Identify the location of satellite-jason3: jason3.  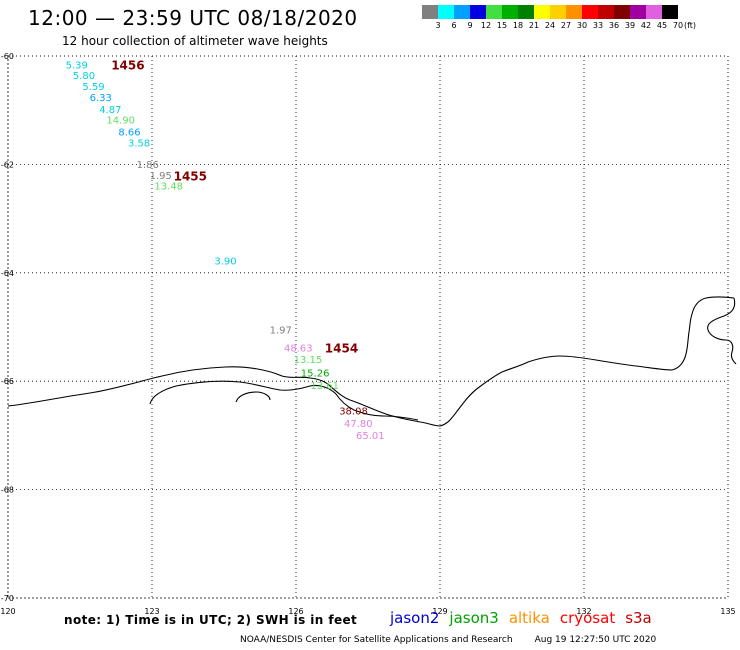
(474, 618).